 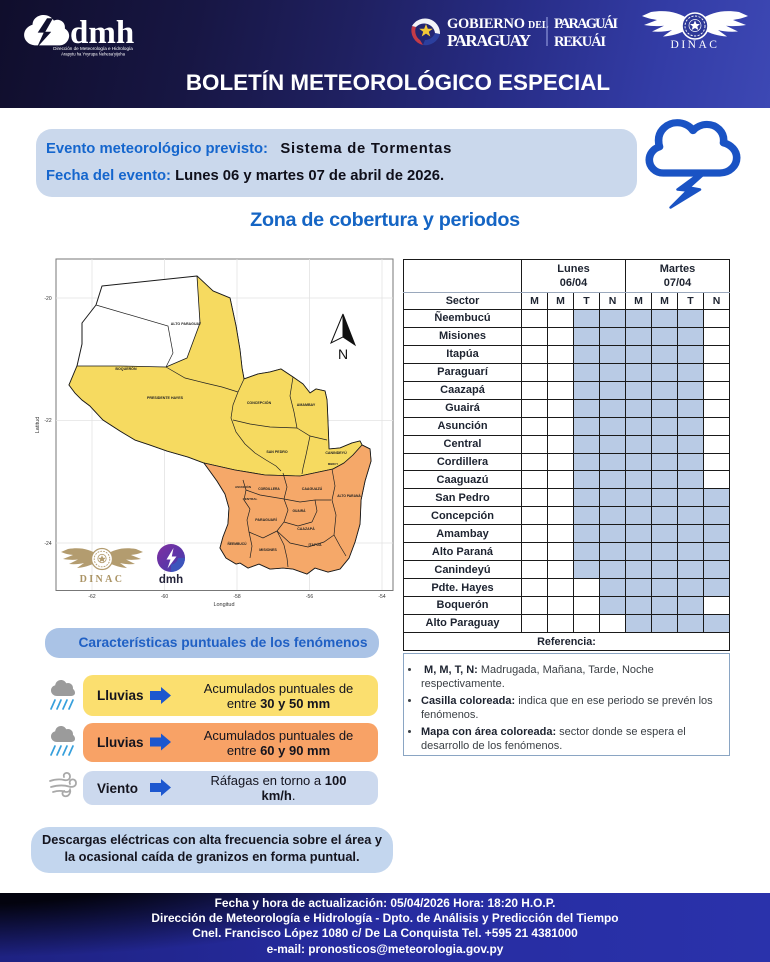 What do you see at coordinates (489, 40) in the screenshot?
I see `svg-text: PARAGUAY` at bounding box center [489, 40].